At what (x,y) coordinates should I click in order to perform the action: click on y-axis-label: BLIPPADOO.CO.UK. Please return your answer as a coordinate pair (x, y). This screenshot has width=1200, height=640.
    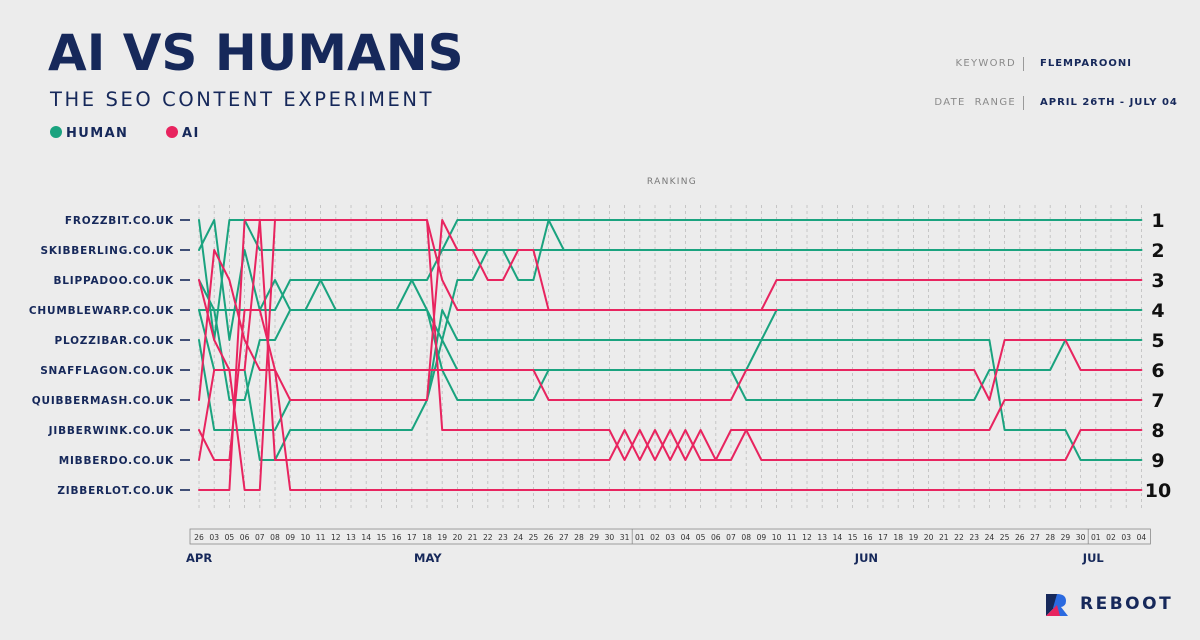
    Looking at the image, I should click on (113, 281).